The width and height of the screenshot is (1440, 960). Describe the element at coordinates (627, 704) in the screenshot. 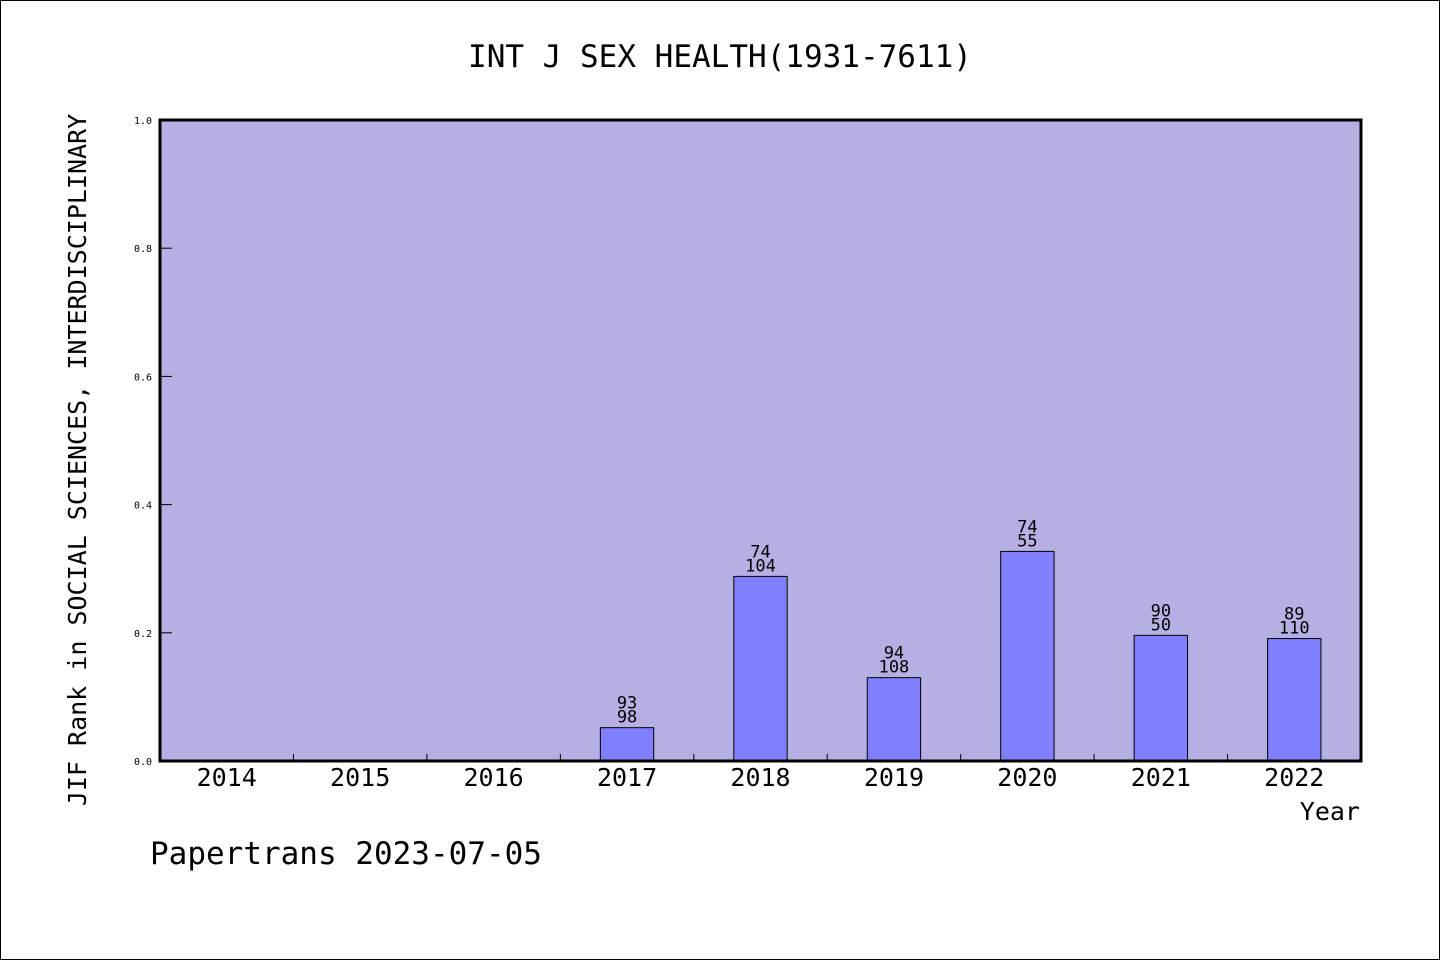

I see `bar-label-top: 93` at that location.